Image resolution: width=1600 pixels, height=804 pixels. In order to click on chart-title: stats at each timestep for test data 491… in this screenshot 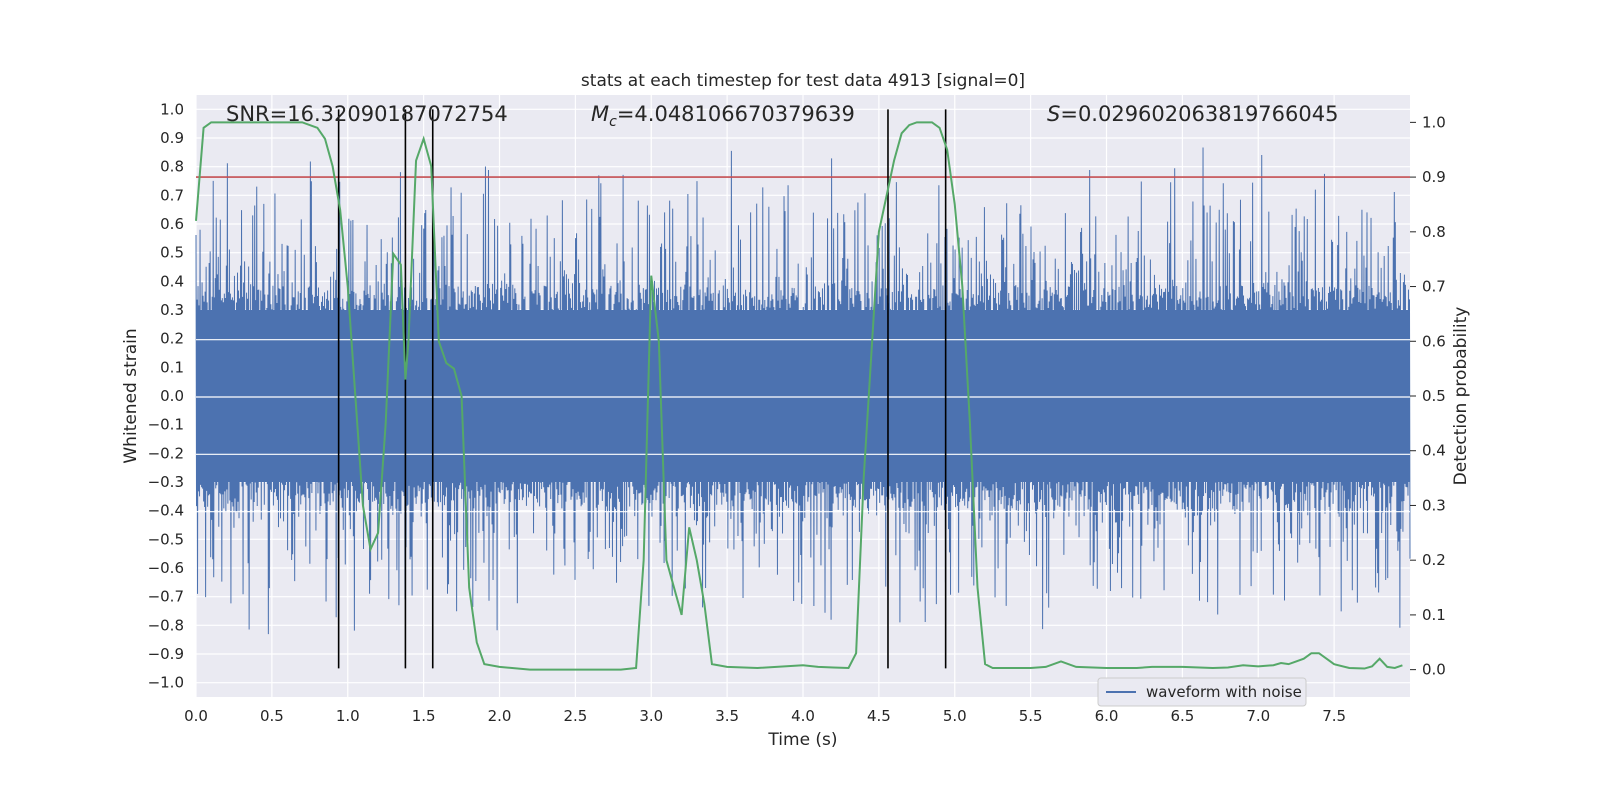, I will do `click(803, 81)`.